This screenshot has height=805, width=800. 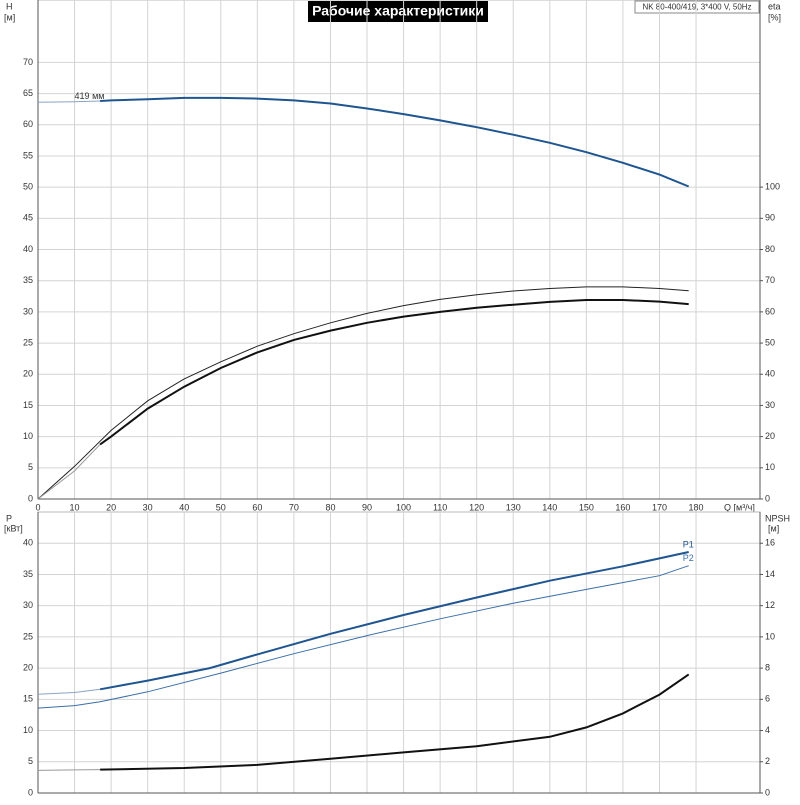 I want to click on x-tick-label: 150, so click(x=586, y=507).